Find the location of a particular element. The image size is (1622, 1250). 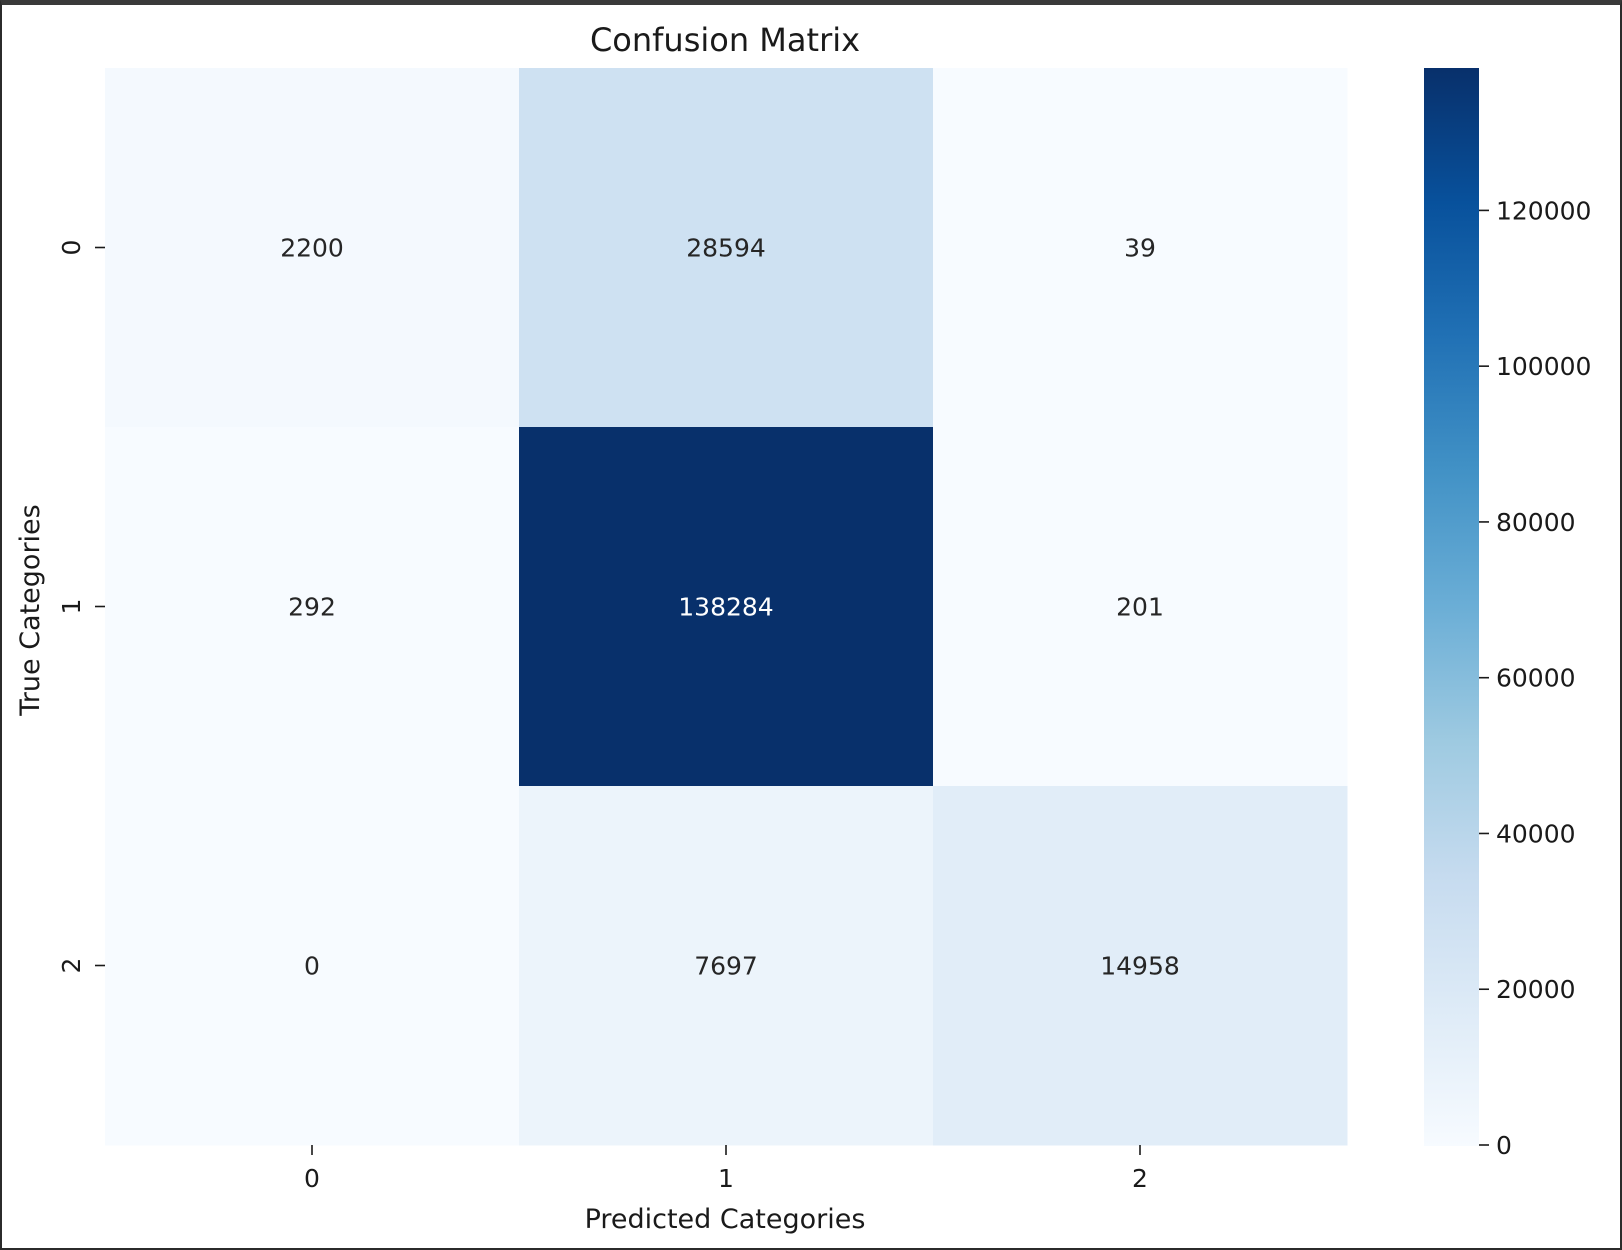

y-axis-label: True Categories is located at coordinates (30, 610).